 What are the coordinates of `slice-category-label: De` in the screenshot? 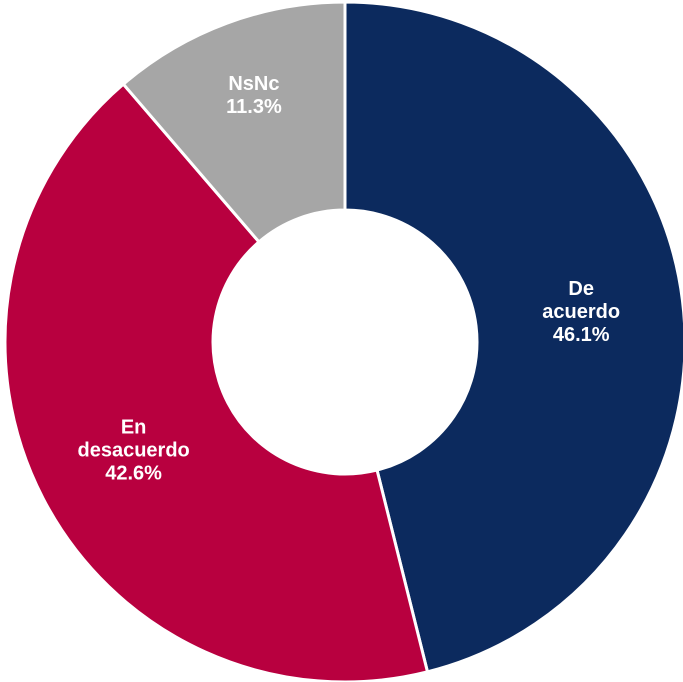 It's located at (581, 289).